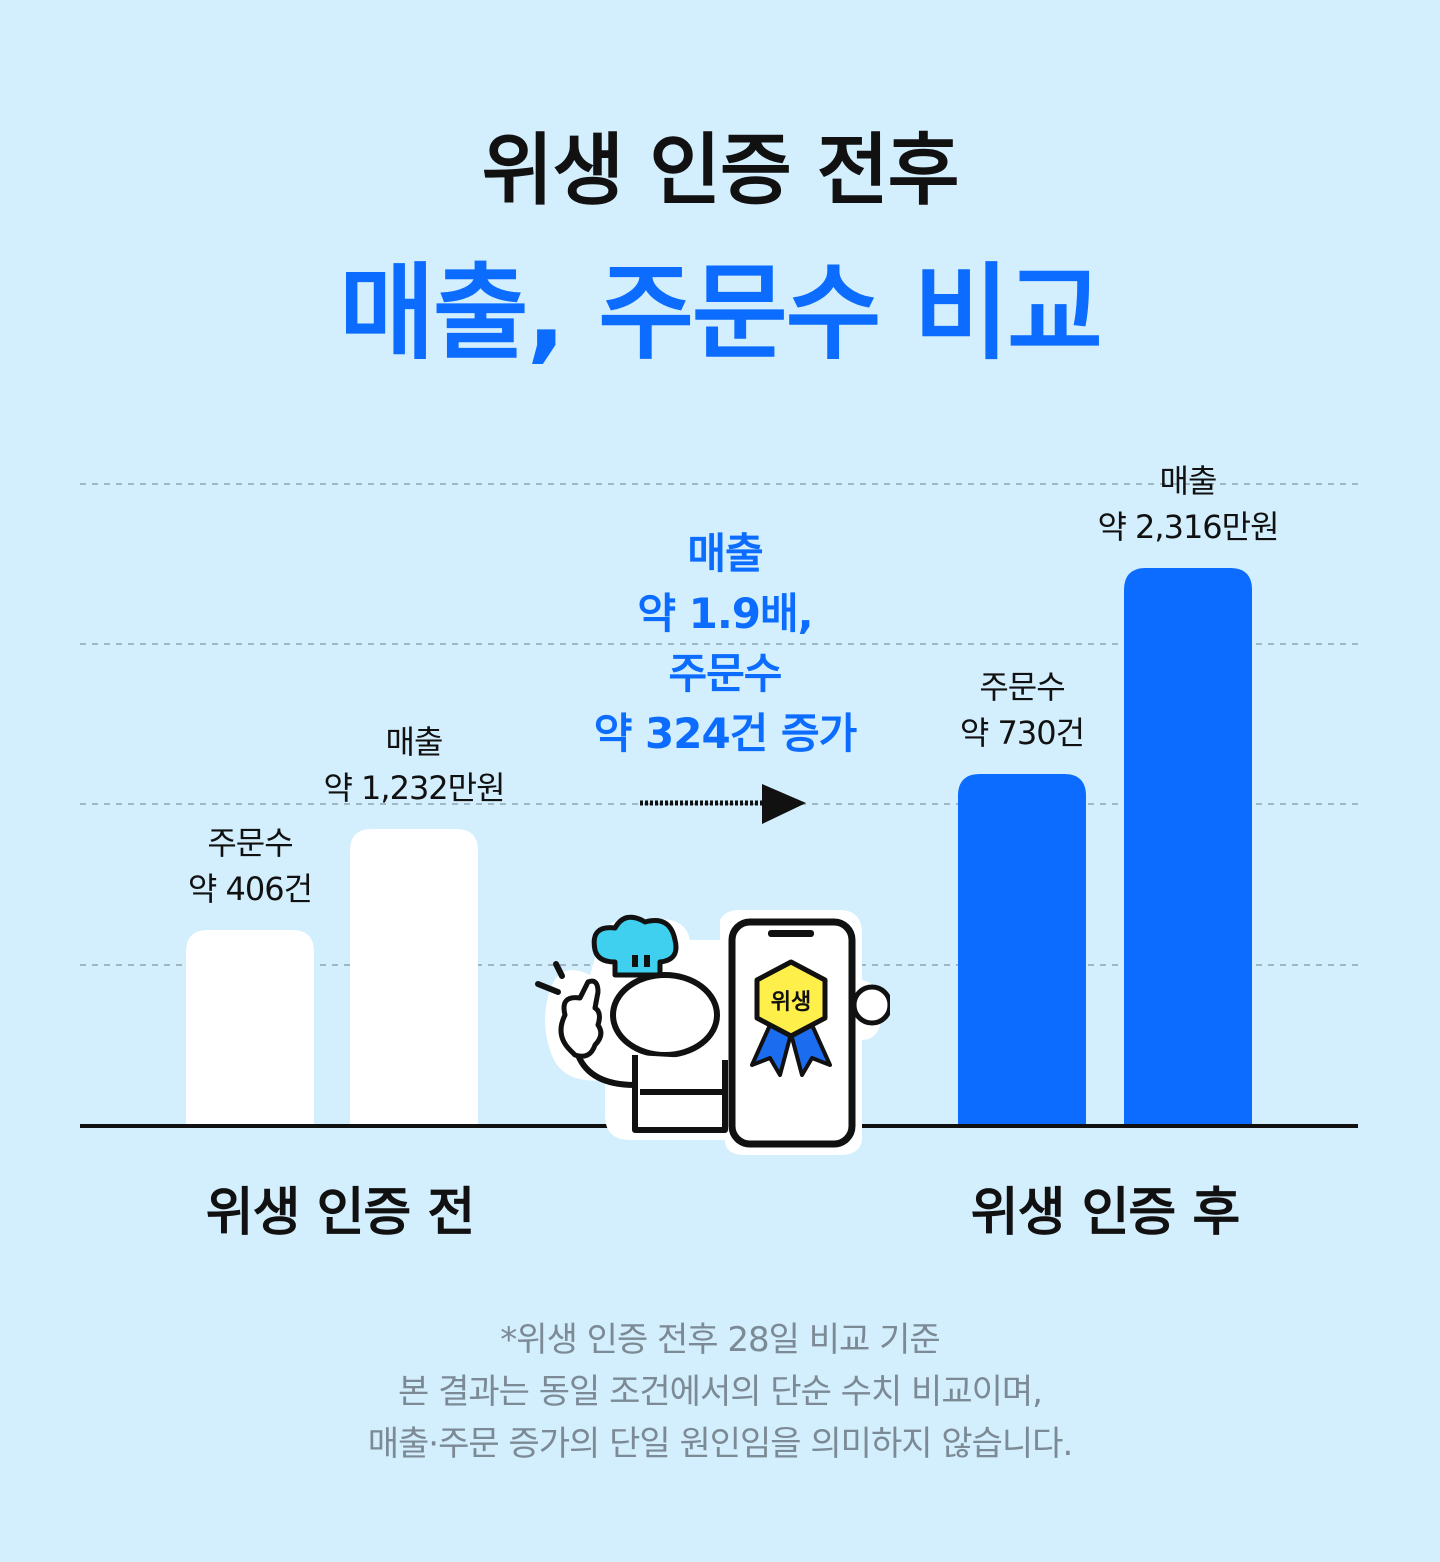 The image size is (1440, 1562). I want to click on bar-before-sales, so click(414, 977).